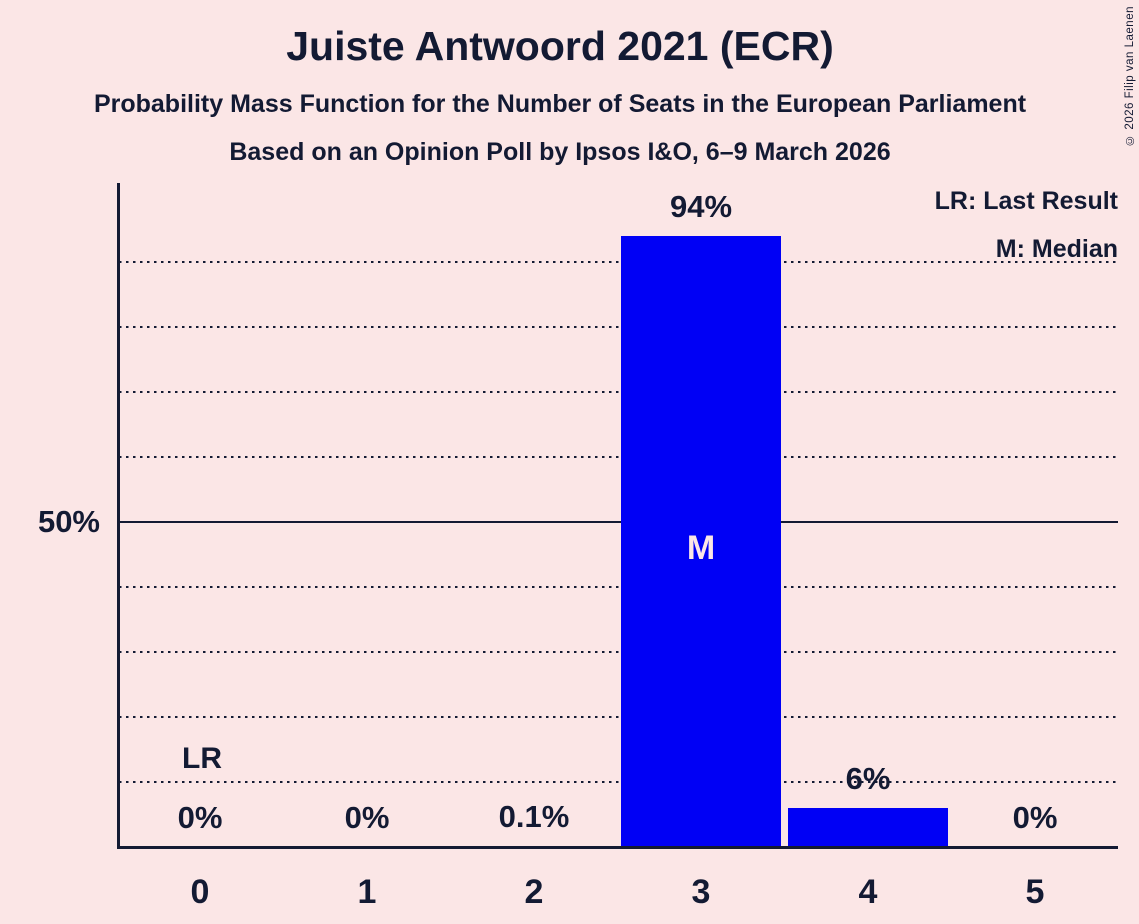 This screenshot has width=1139, height=924. I want to click on gridline-70pct, so click(618, 391).